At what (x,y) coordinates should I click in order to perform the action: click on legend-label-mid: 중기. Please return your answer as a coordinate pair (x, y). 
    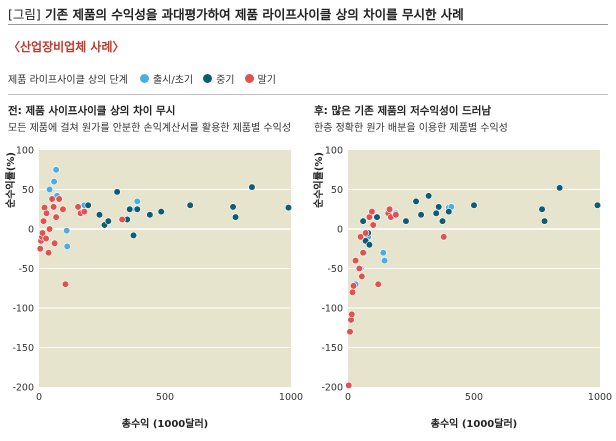
    Looking at the image, I should click on (225, 80).